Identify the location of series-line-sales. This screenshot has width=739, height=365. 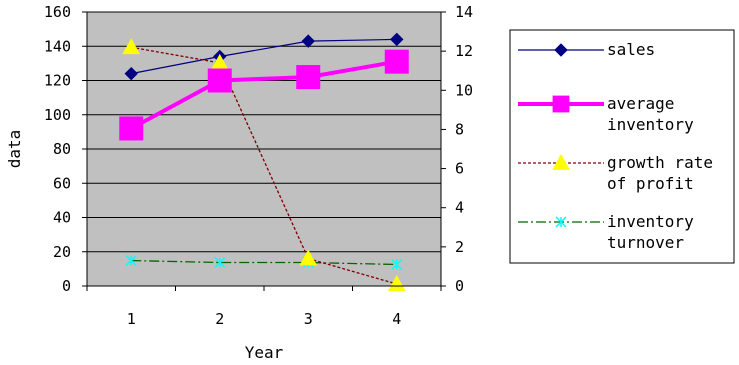
(264, 56).